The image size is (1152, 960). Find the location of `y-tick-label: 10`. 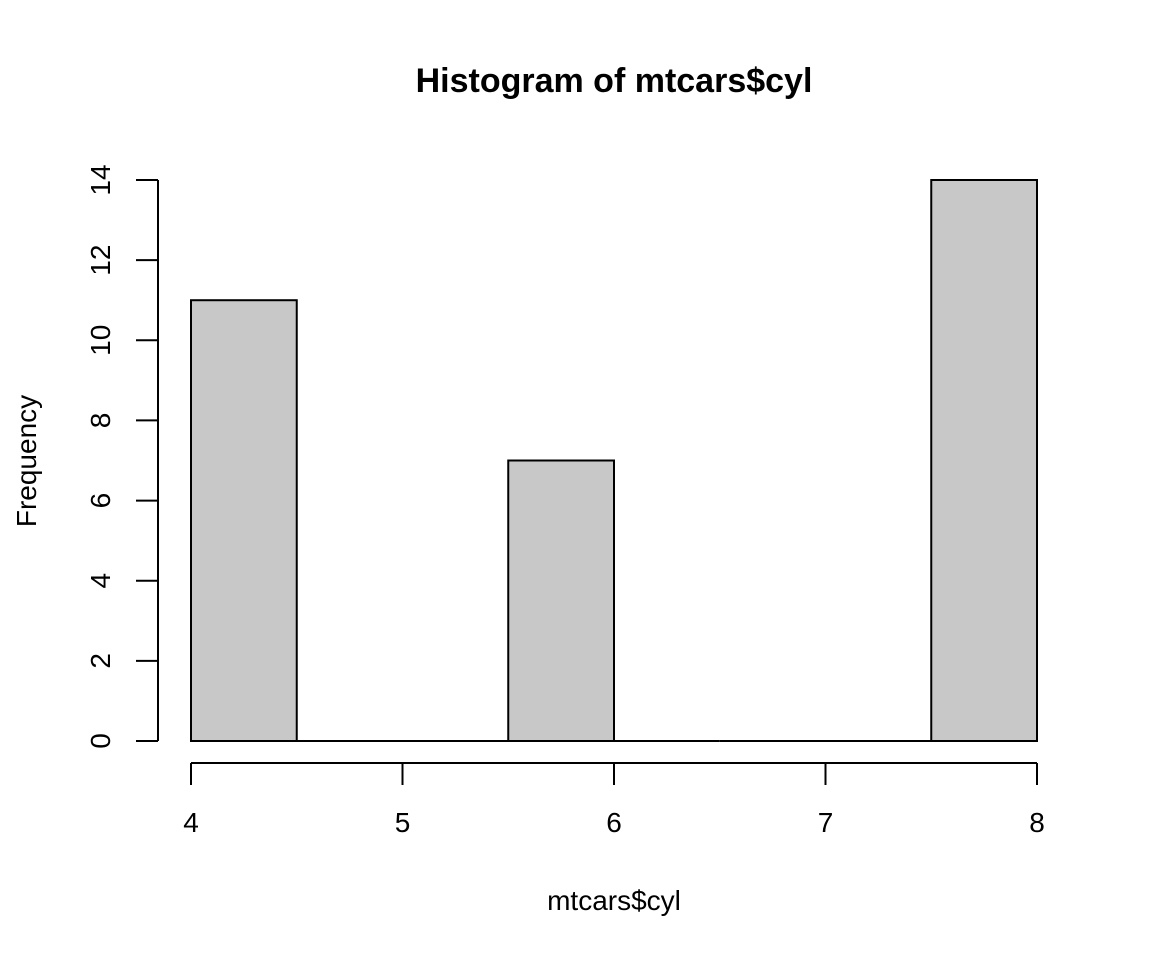

y-tick-label: 10 is located at coordinates (100, 340).